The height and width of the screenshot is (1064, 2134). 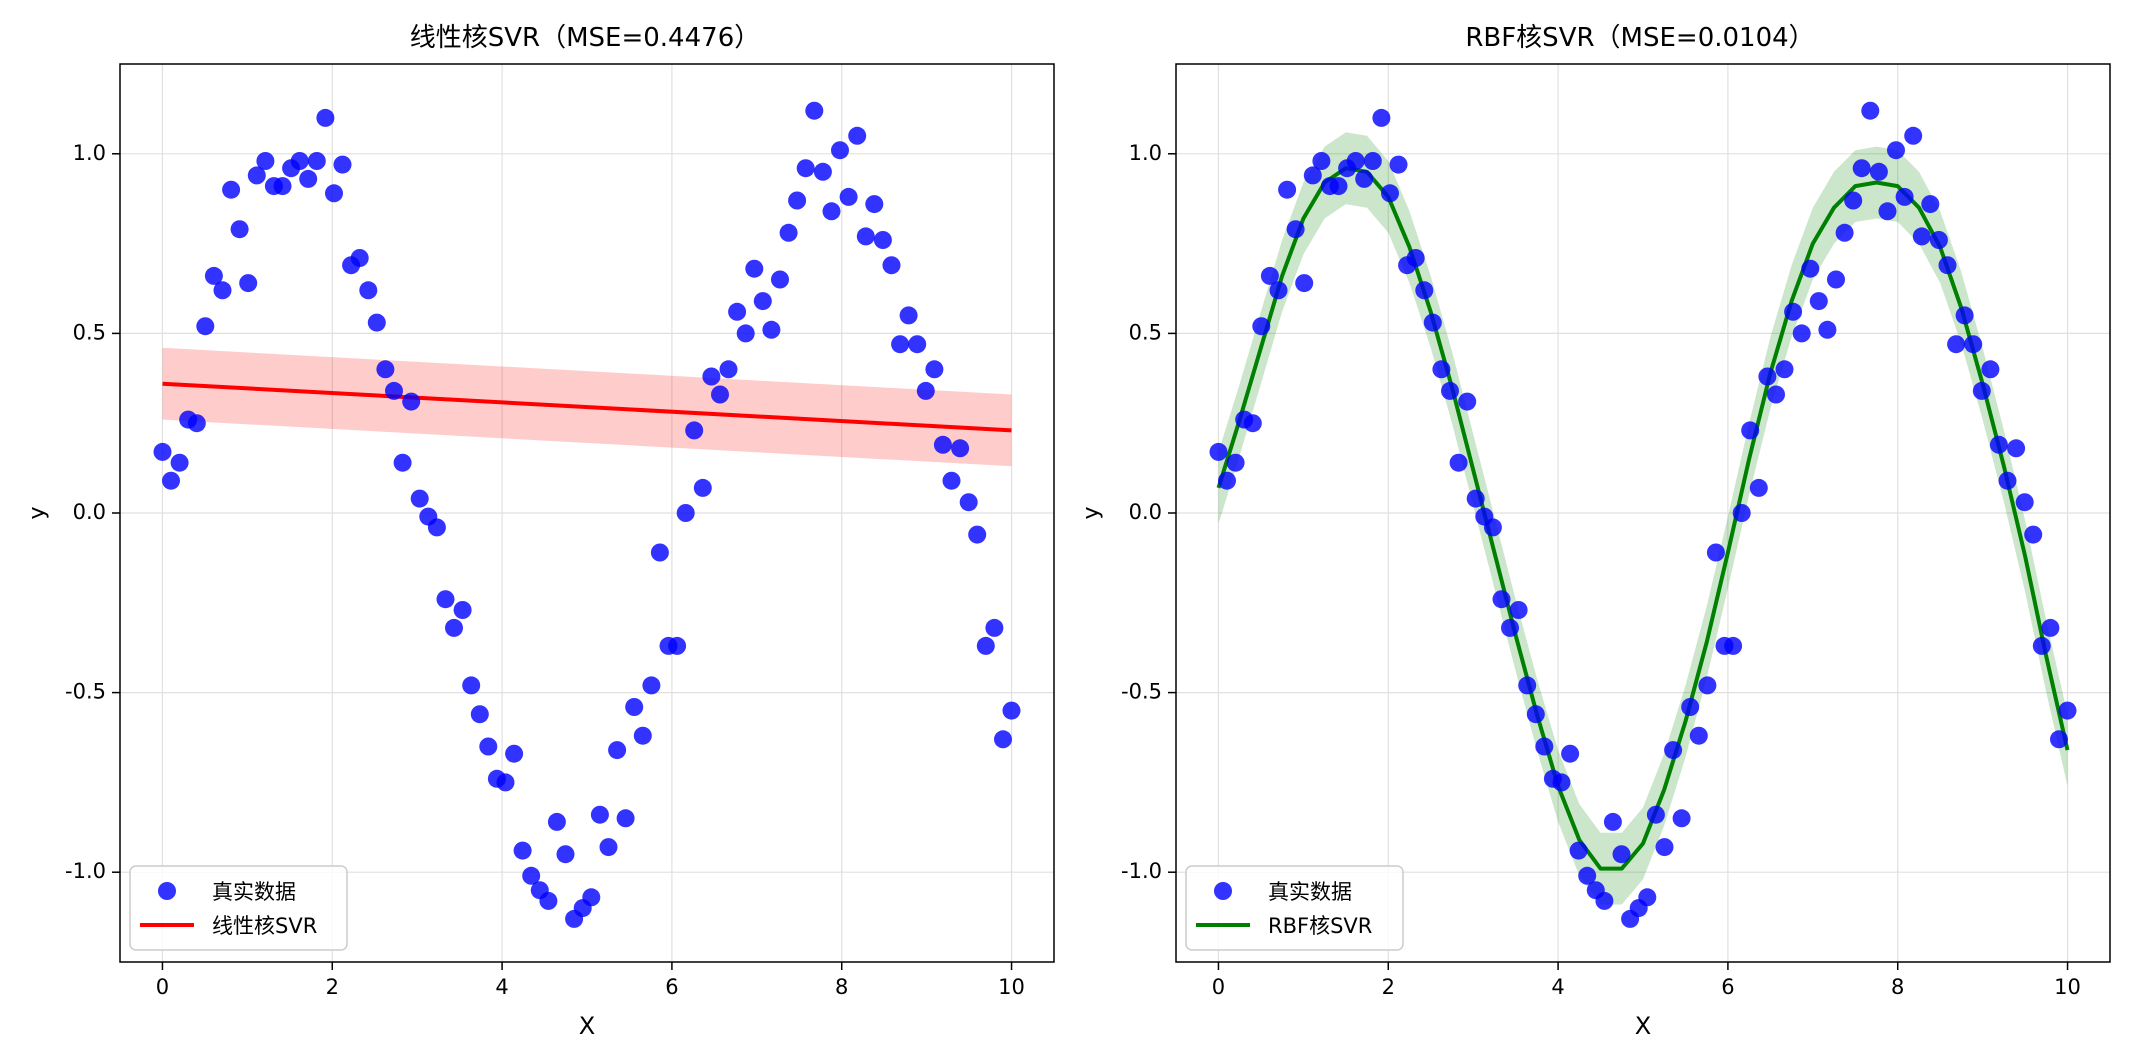 I want to click on legend: 真实数据 线性核SVR, so click(x=238, y=908).